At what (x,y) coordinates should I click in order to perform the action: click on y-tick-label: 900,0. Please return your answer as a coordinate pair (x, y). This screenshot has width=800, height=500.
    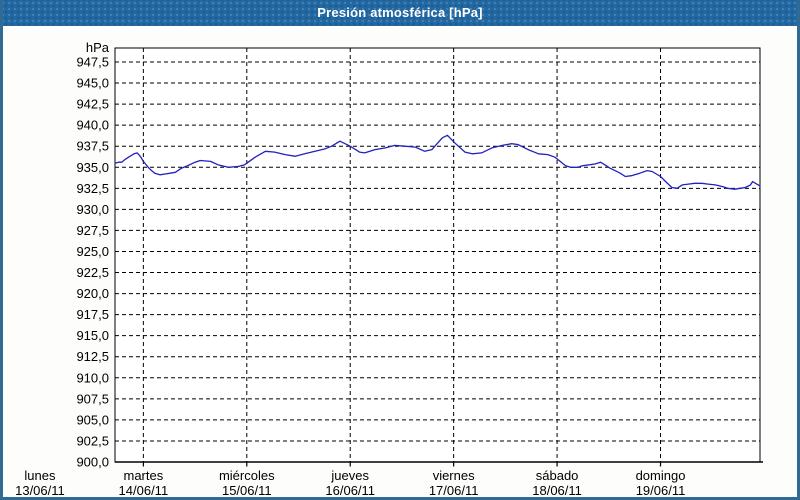
    Looking at the image, I should click on (92, 462).